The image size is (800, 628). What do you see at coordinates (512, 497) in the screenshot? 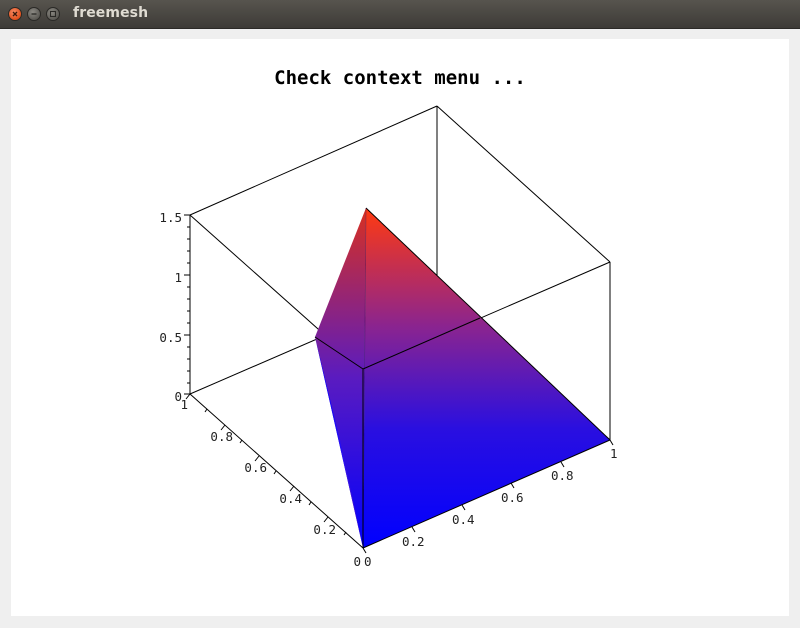
I see `x-tick-label: 0.6` at bounding box center [512, 497].